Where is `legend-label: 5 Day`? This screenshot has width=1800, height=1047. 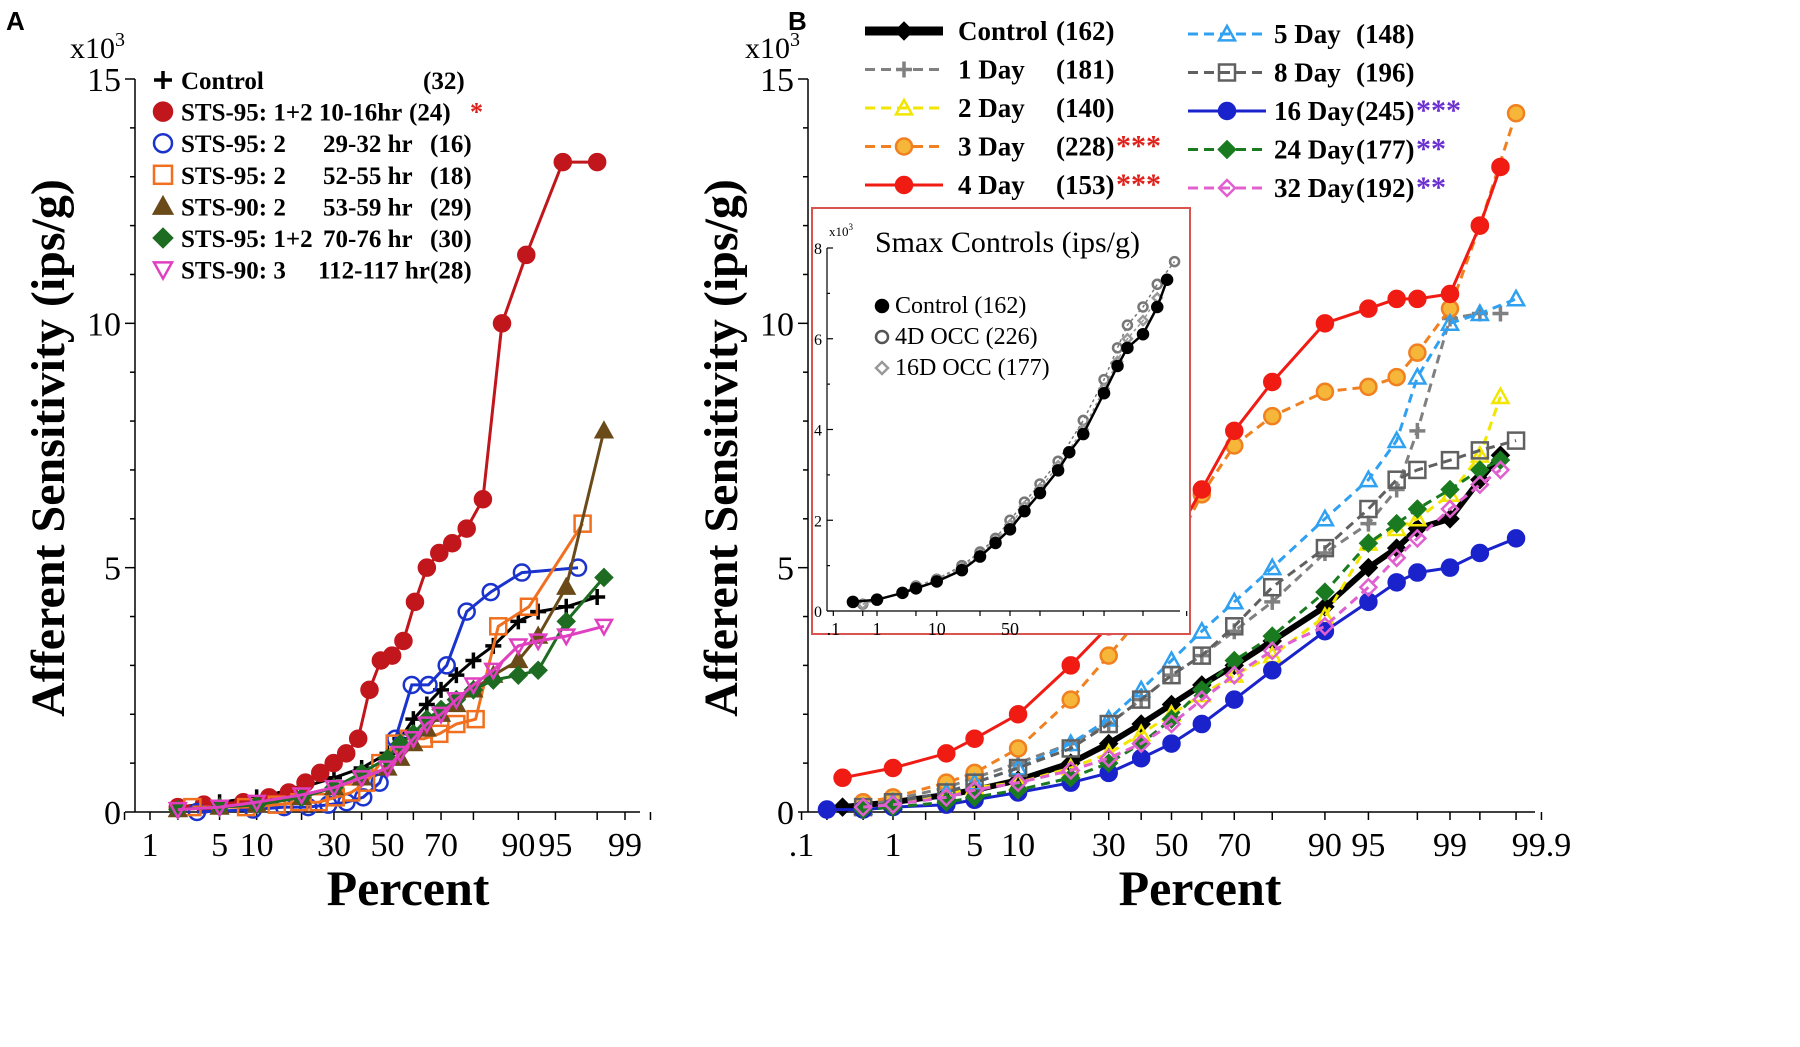 legend-label: 5 Day is located at coordinates (1307, 34).